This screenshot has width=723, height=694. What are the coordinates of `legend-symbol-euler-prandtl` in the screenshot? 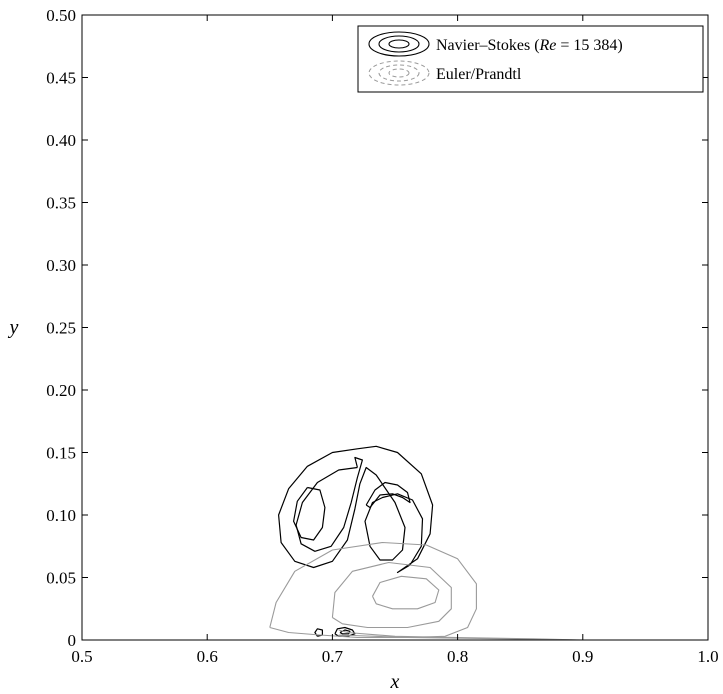 It's located at (399, 73).